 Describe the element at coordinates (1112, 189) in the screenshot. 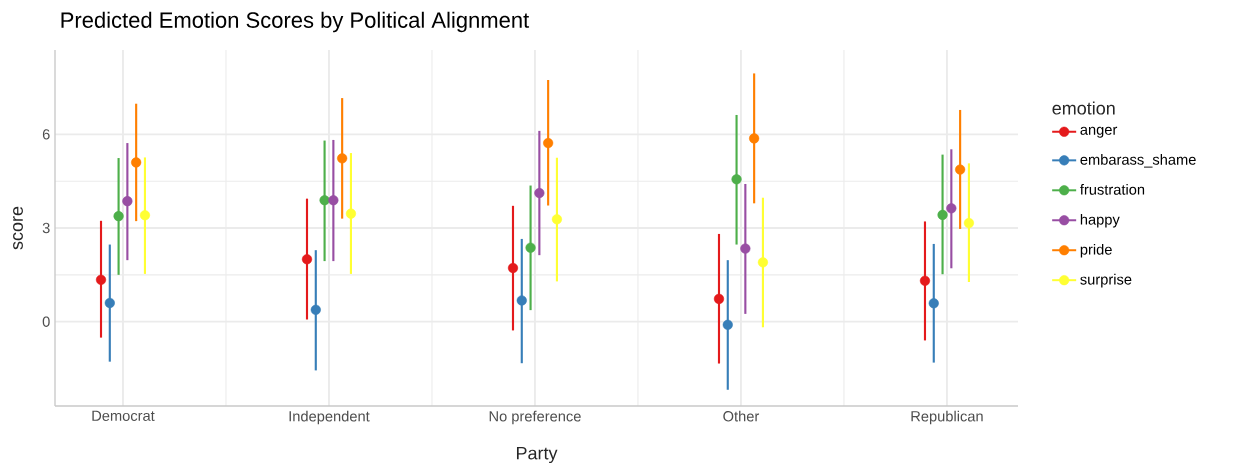

I see `legend-label: frustration` at that location.